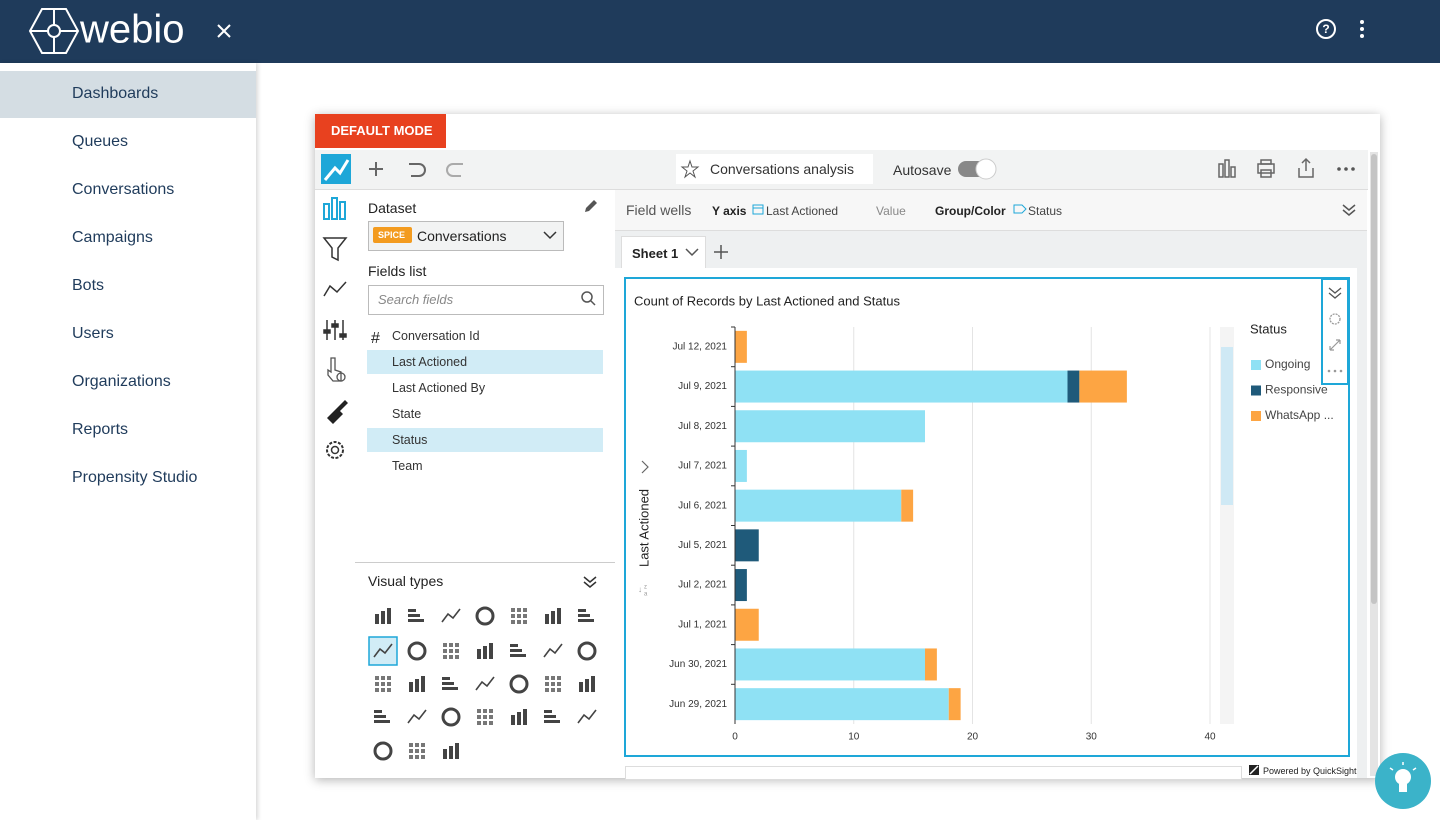 This screenshot has width=1440, height=820. What do you see at coordinates (977, 169) in the screenshot?
I see `autosave-toggle` at bounding box center [977, 169].